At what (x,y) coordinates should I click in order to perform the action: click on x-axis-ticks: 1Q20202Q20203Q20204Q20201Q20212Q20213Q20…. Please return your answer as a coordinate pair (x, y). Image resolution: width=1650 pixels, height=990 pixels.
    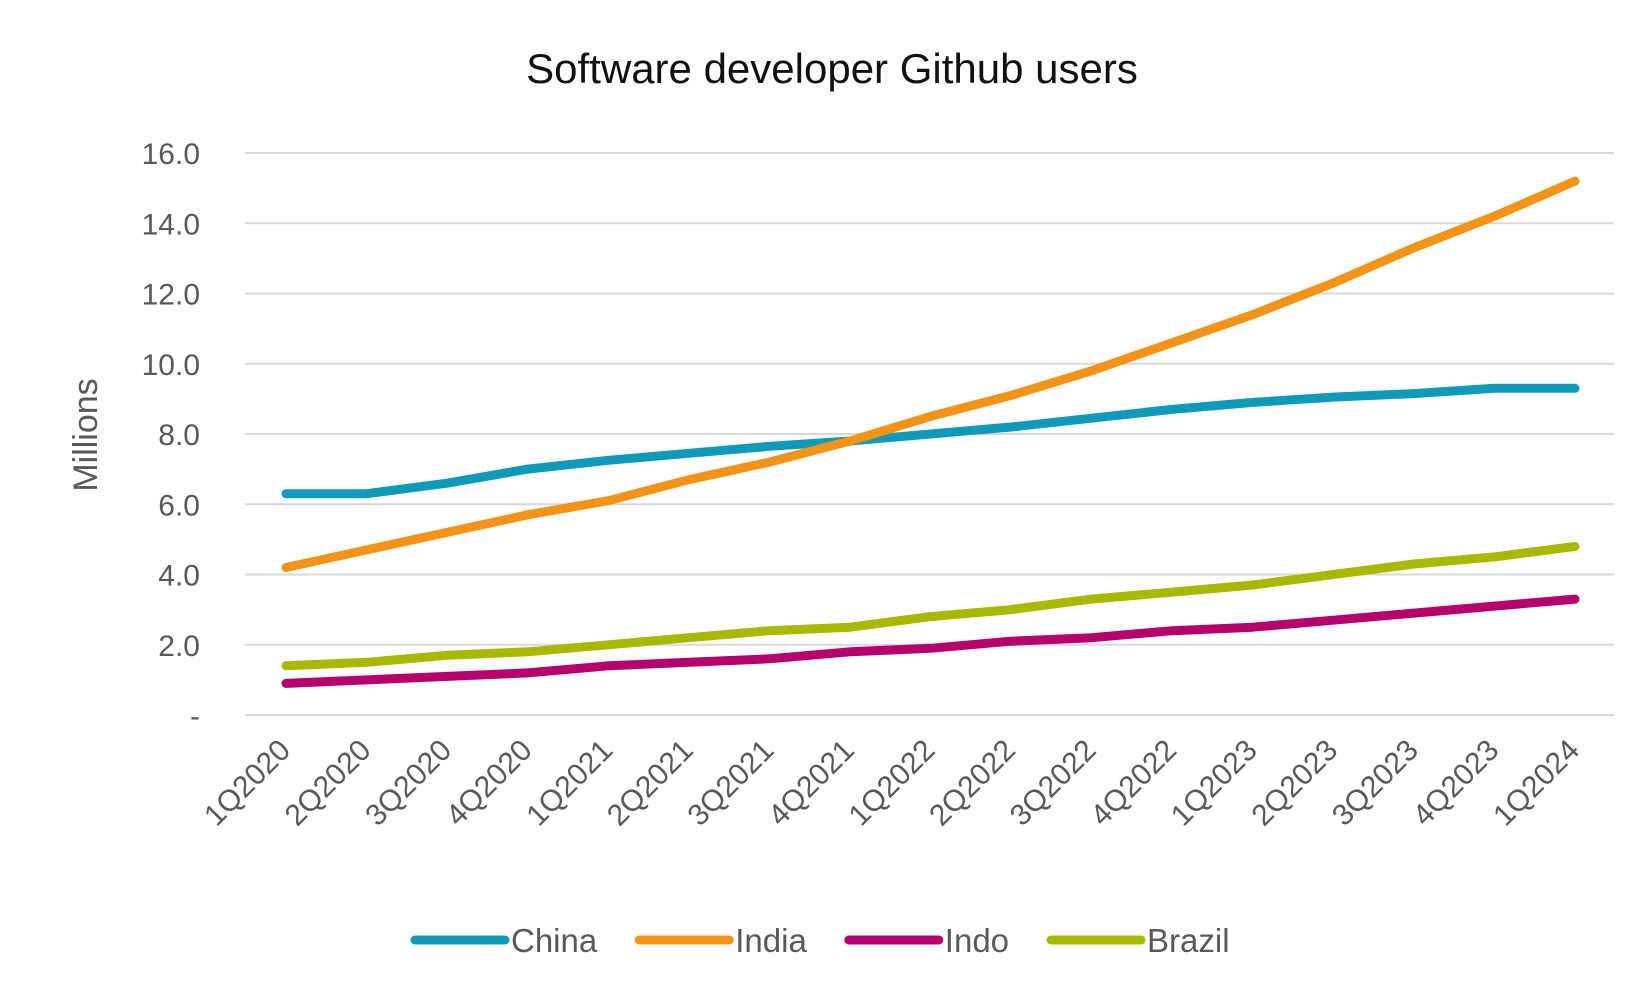
    Looking at the image, I should click on (892, 783).